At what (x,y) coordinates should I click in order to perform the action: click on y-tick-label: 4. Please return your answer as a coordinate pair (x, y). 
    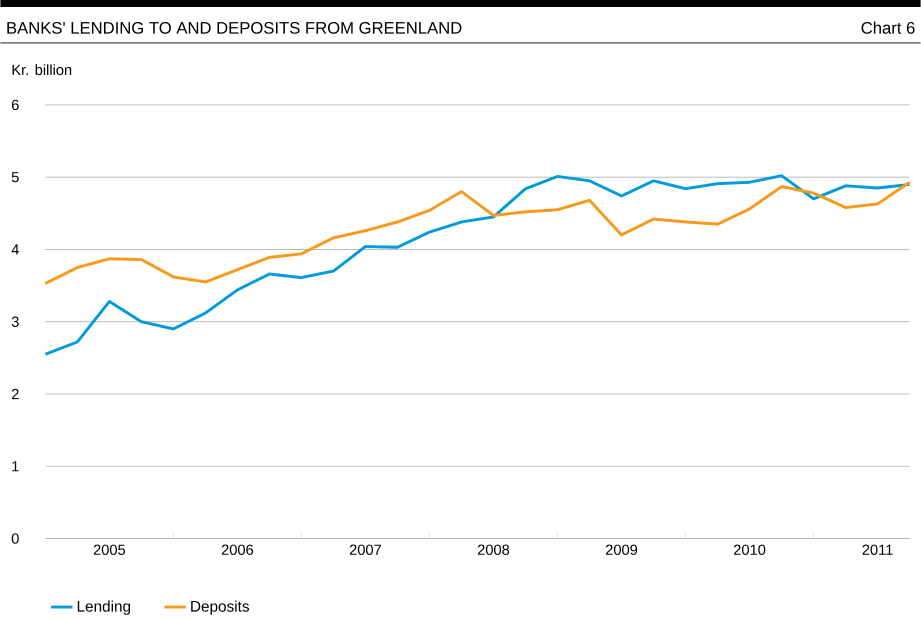
    Looking at the image, I should click on (15, 249).